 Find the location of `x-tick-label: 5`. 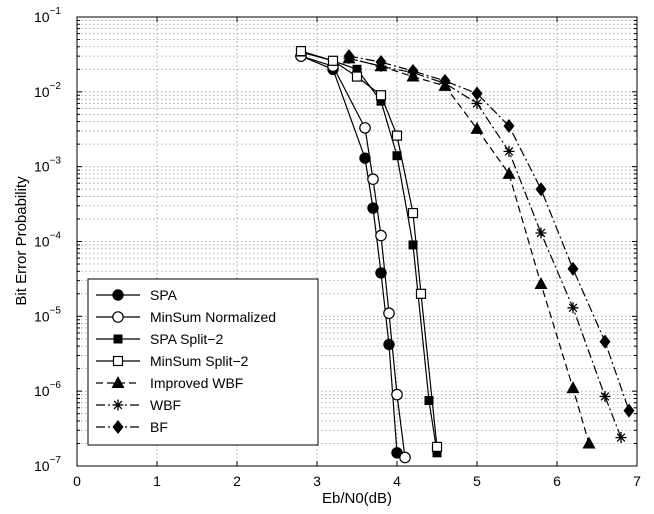

x-tick-label: 5 is located at coordinates (477, 481).